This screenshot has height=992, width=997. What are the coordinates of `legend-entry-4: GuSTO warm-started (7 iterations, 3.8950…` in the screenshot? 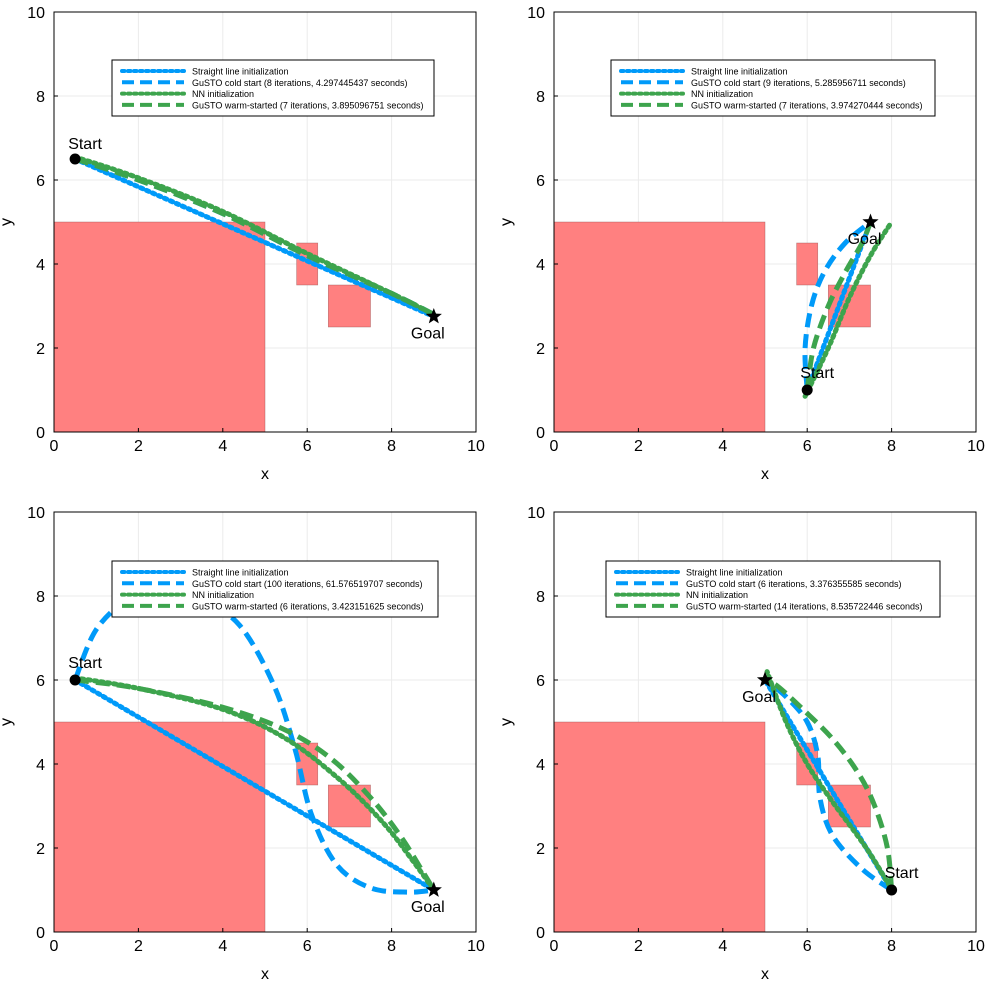 It's located at (307, 105).